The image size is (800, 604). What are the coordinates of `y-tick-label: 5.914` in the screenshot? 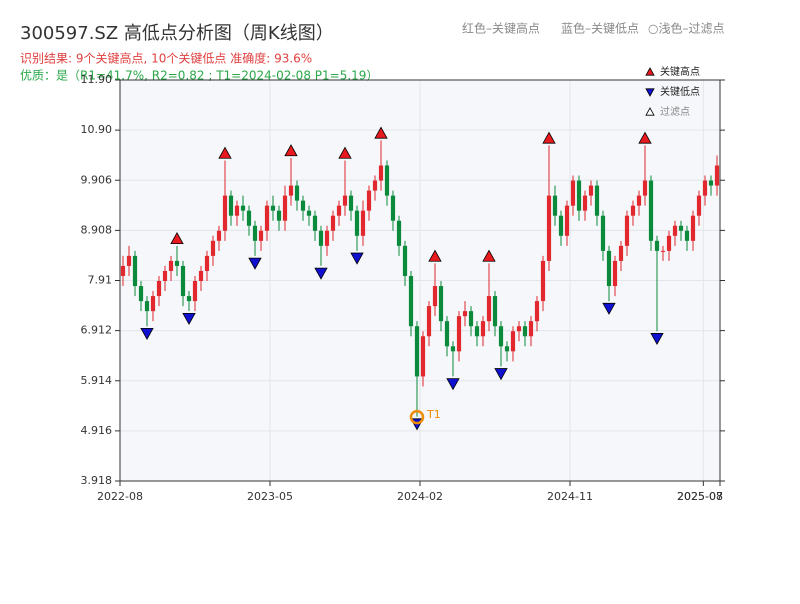 It's located at (97, 380).